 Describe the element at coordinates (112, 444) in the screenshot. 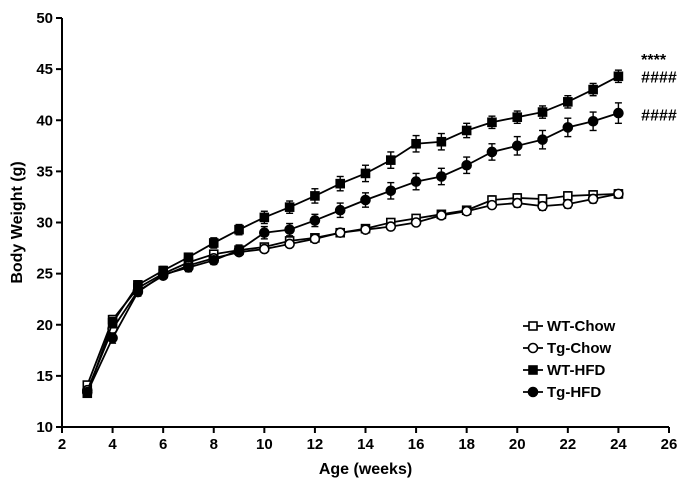

I see `x-tick-label: 4` at that location.